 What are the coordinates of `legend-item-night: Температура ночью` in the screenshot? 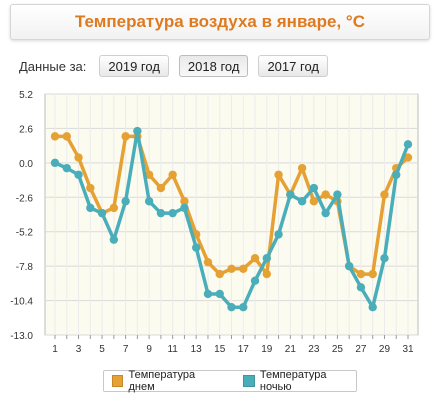 It's located at (299, 381).